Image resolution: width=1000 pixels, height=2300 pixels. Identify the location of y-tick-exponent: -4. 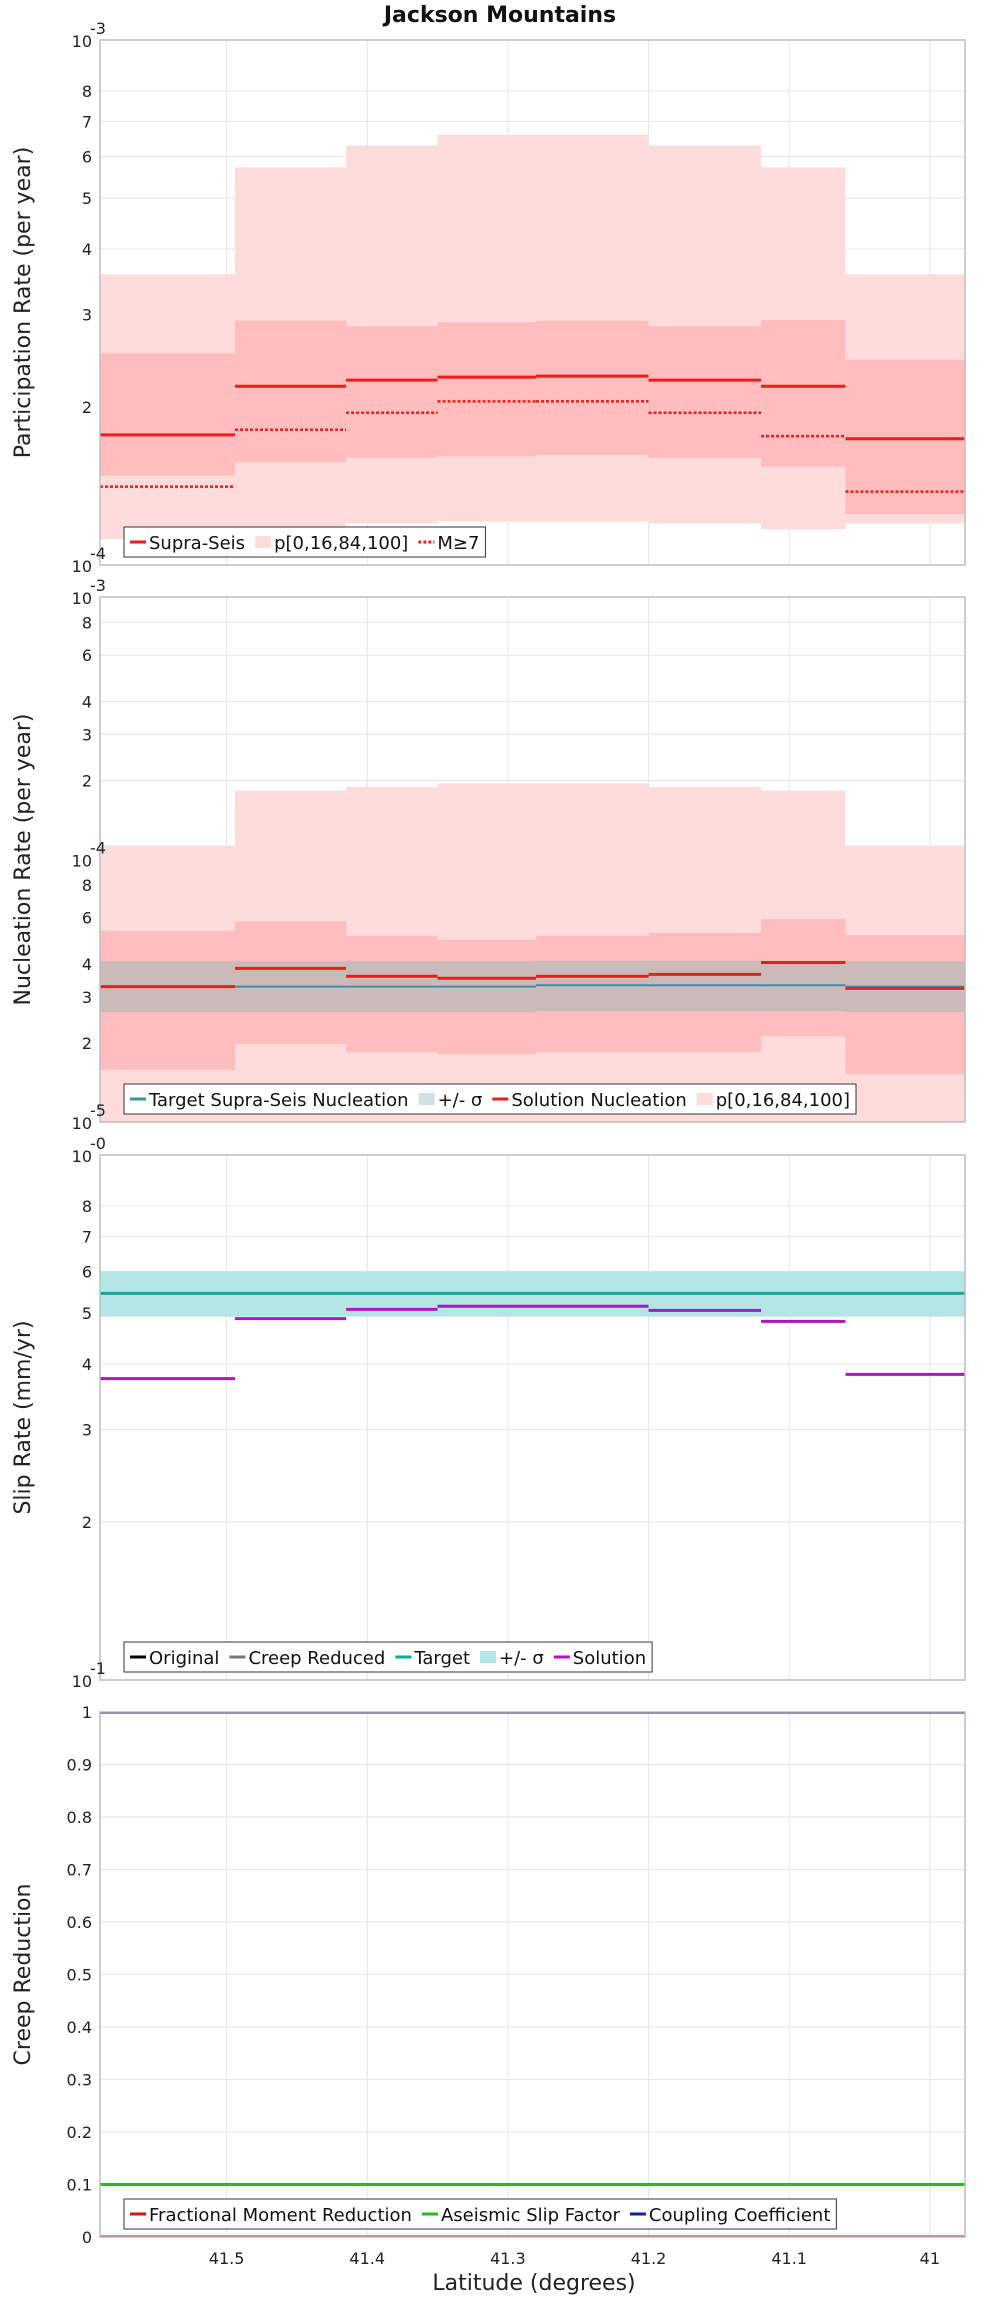
(98, 553).